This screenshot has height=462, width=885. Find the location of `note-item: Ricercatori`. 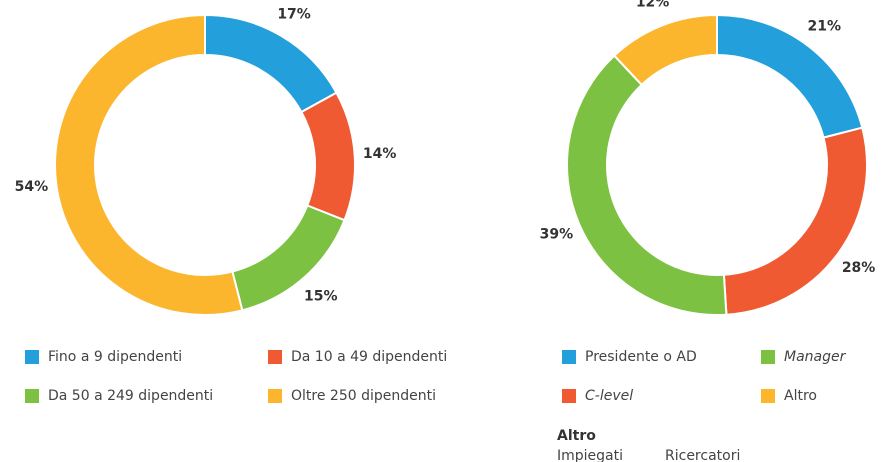

note-item: Ricercatori is located at coordinates (702, 455).